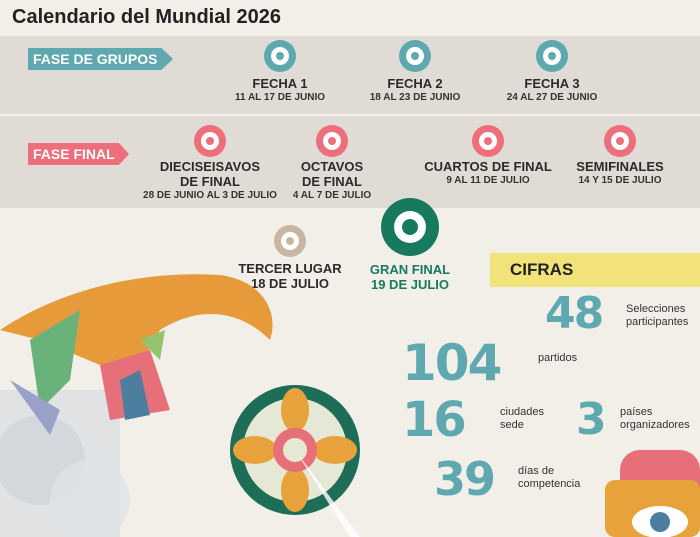 The image size is (700, 537). What do you see at coordinates (636, 412) in the screenshot?
I see `stat-label-line: países` at bounding box center [636, 412].